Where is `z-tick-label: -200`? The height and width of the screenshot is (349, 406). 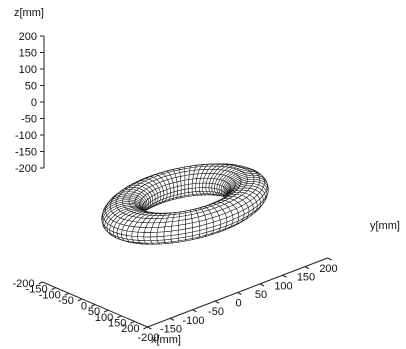 z-tick-label: -200 is located at coordinates (26, 169).